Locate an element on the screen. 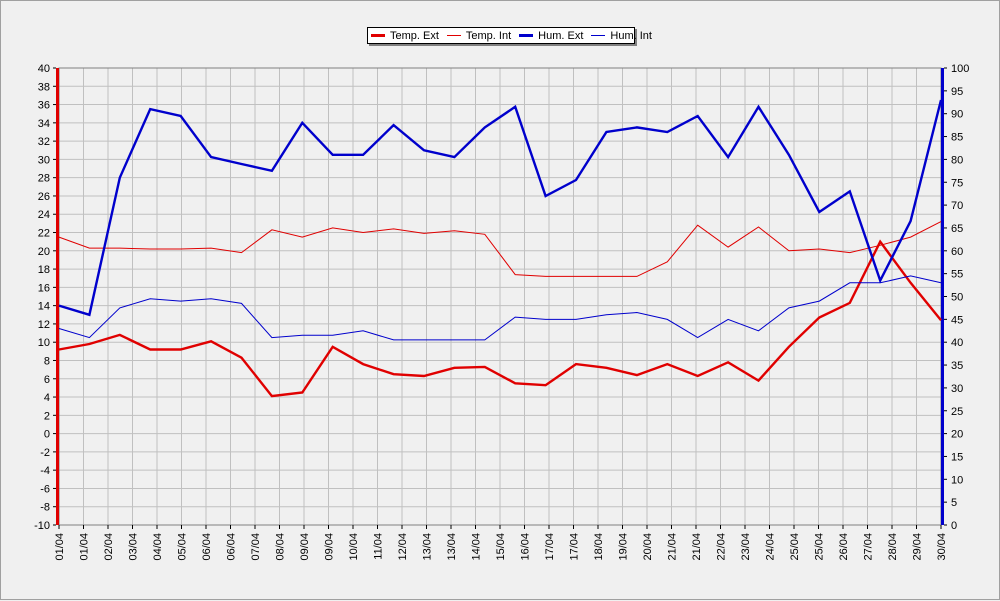  legend-item-hum-int: Hum. Int is located at coordinates (621, 36).